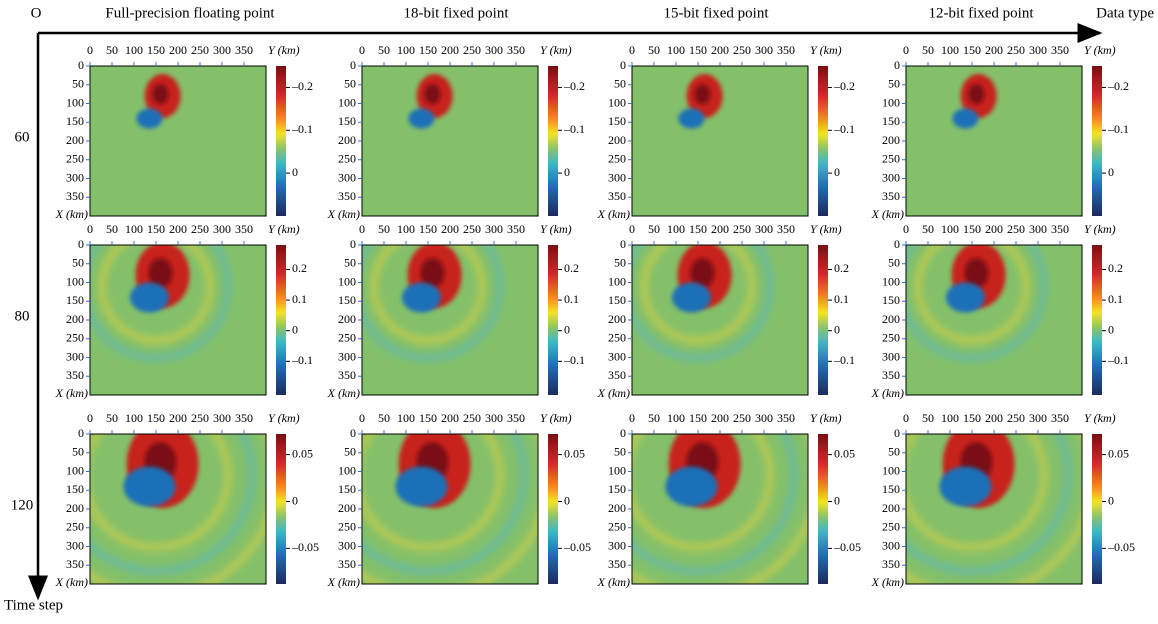 This screenshot has height=624, width=1158. Describe the element at coordinates (574, 453) in the screenshot. I see `colorbar-tick-label: 0.05` at that location.